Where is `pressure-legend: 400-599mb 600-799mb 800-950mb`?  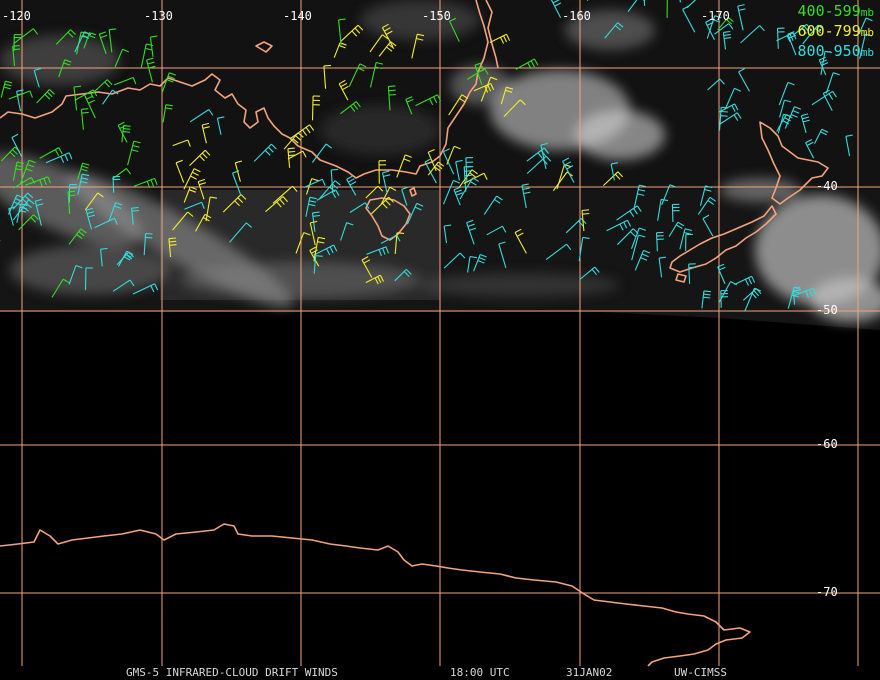 pressure-legend: 400-599mb 600-799mb 800-950mb is located at coordinates (836, 32).